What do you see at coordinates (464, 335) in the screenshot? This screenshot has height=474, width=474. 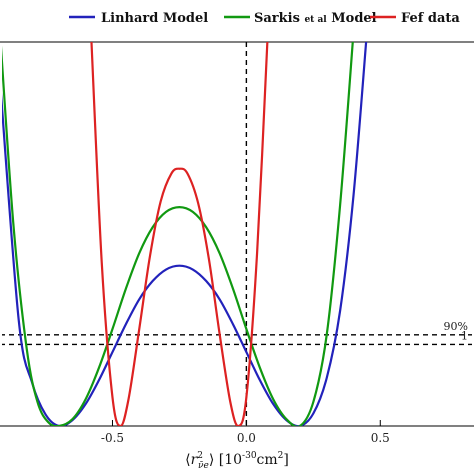 I see `hline-label-0: 1` at bounding box center [464, 335].